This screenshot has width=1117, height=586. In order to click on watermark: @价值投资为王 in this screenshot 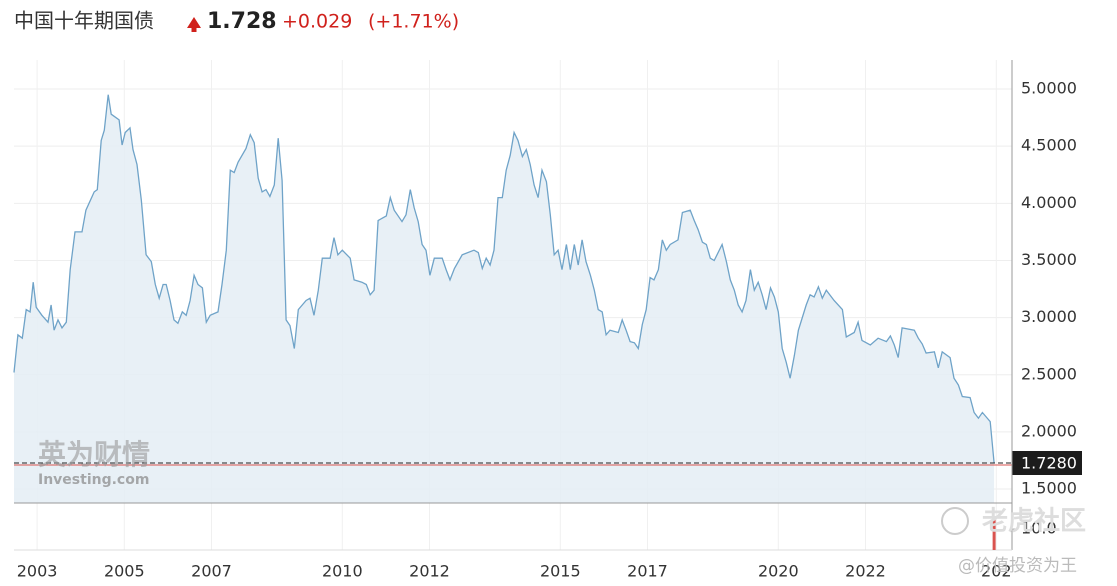, I will do `click(1017, 566)`.